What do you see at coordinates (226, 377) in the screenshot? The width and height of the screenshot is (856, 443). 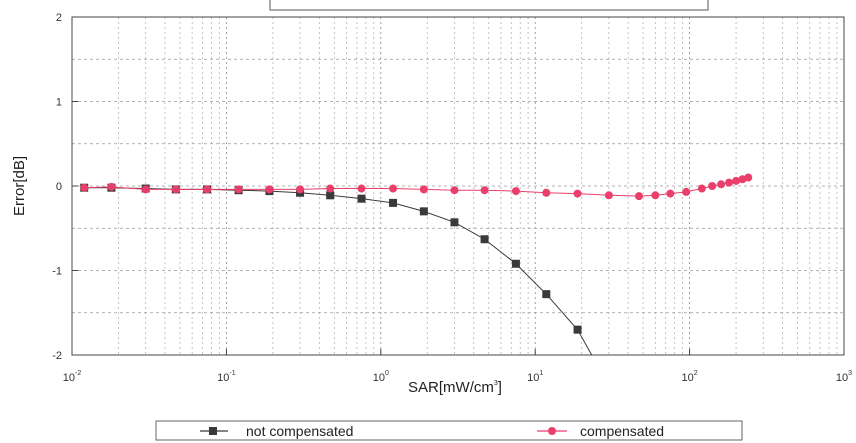 I see `x-tick-label: 10⁻¹` at bounding box center [226, 377].